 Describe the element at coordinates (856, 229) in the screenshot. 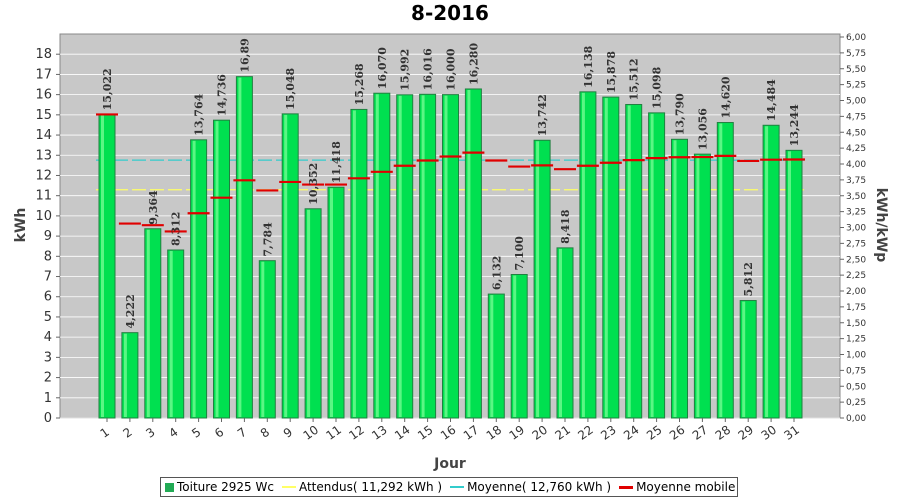

I see `y-right-tick-label: 3,00` at that location.